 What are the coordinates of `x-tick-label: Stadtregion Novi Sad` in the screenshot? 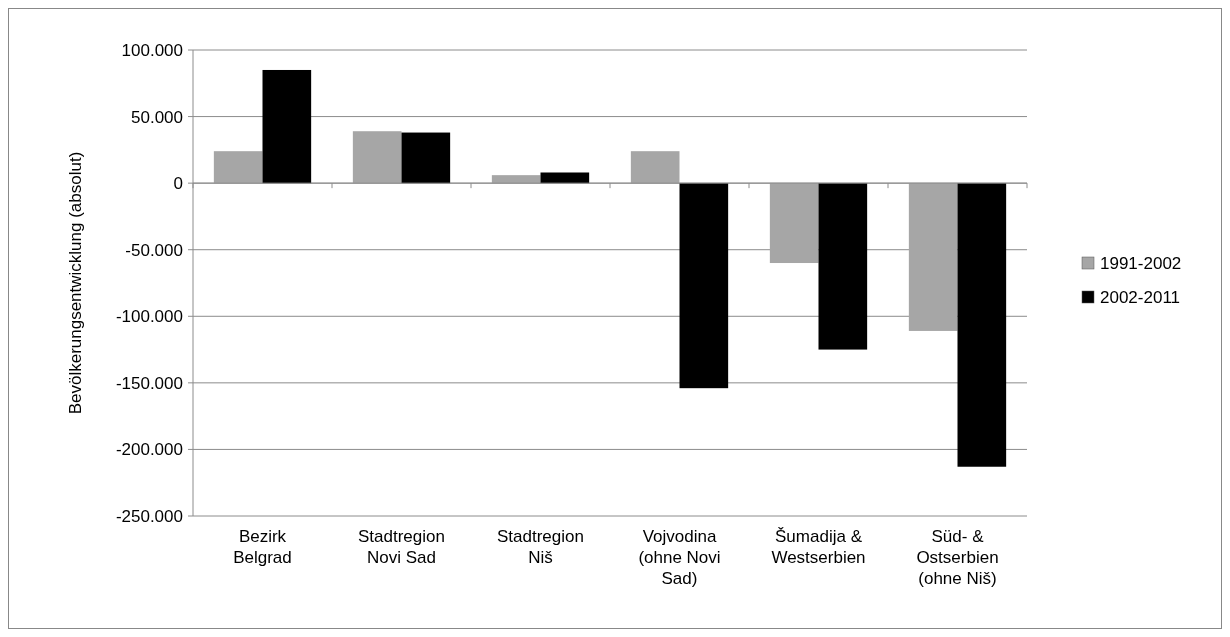 It's located at (401, 547).